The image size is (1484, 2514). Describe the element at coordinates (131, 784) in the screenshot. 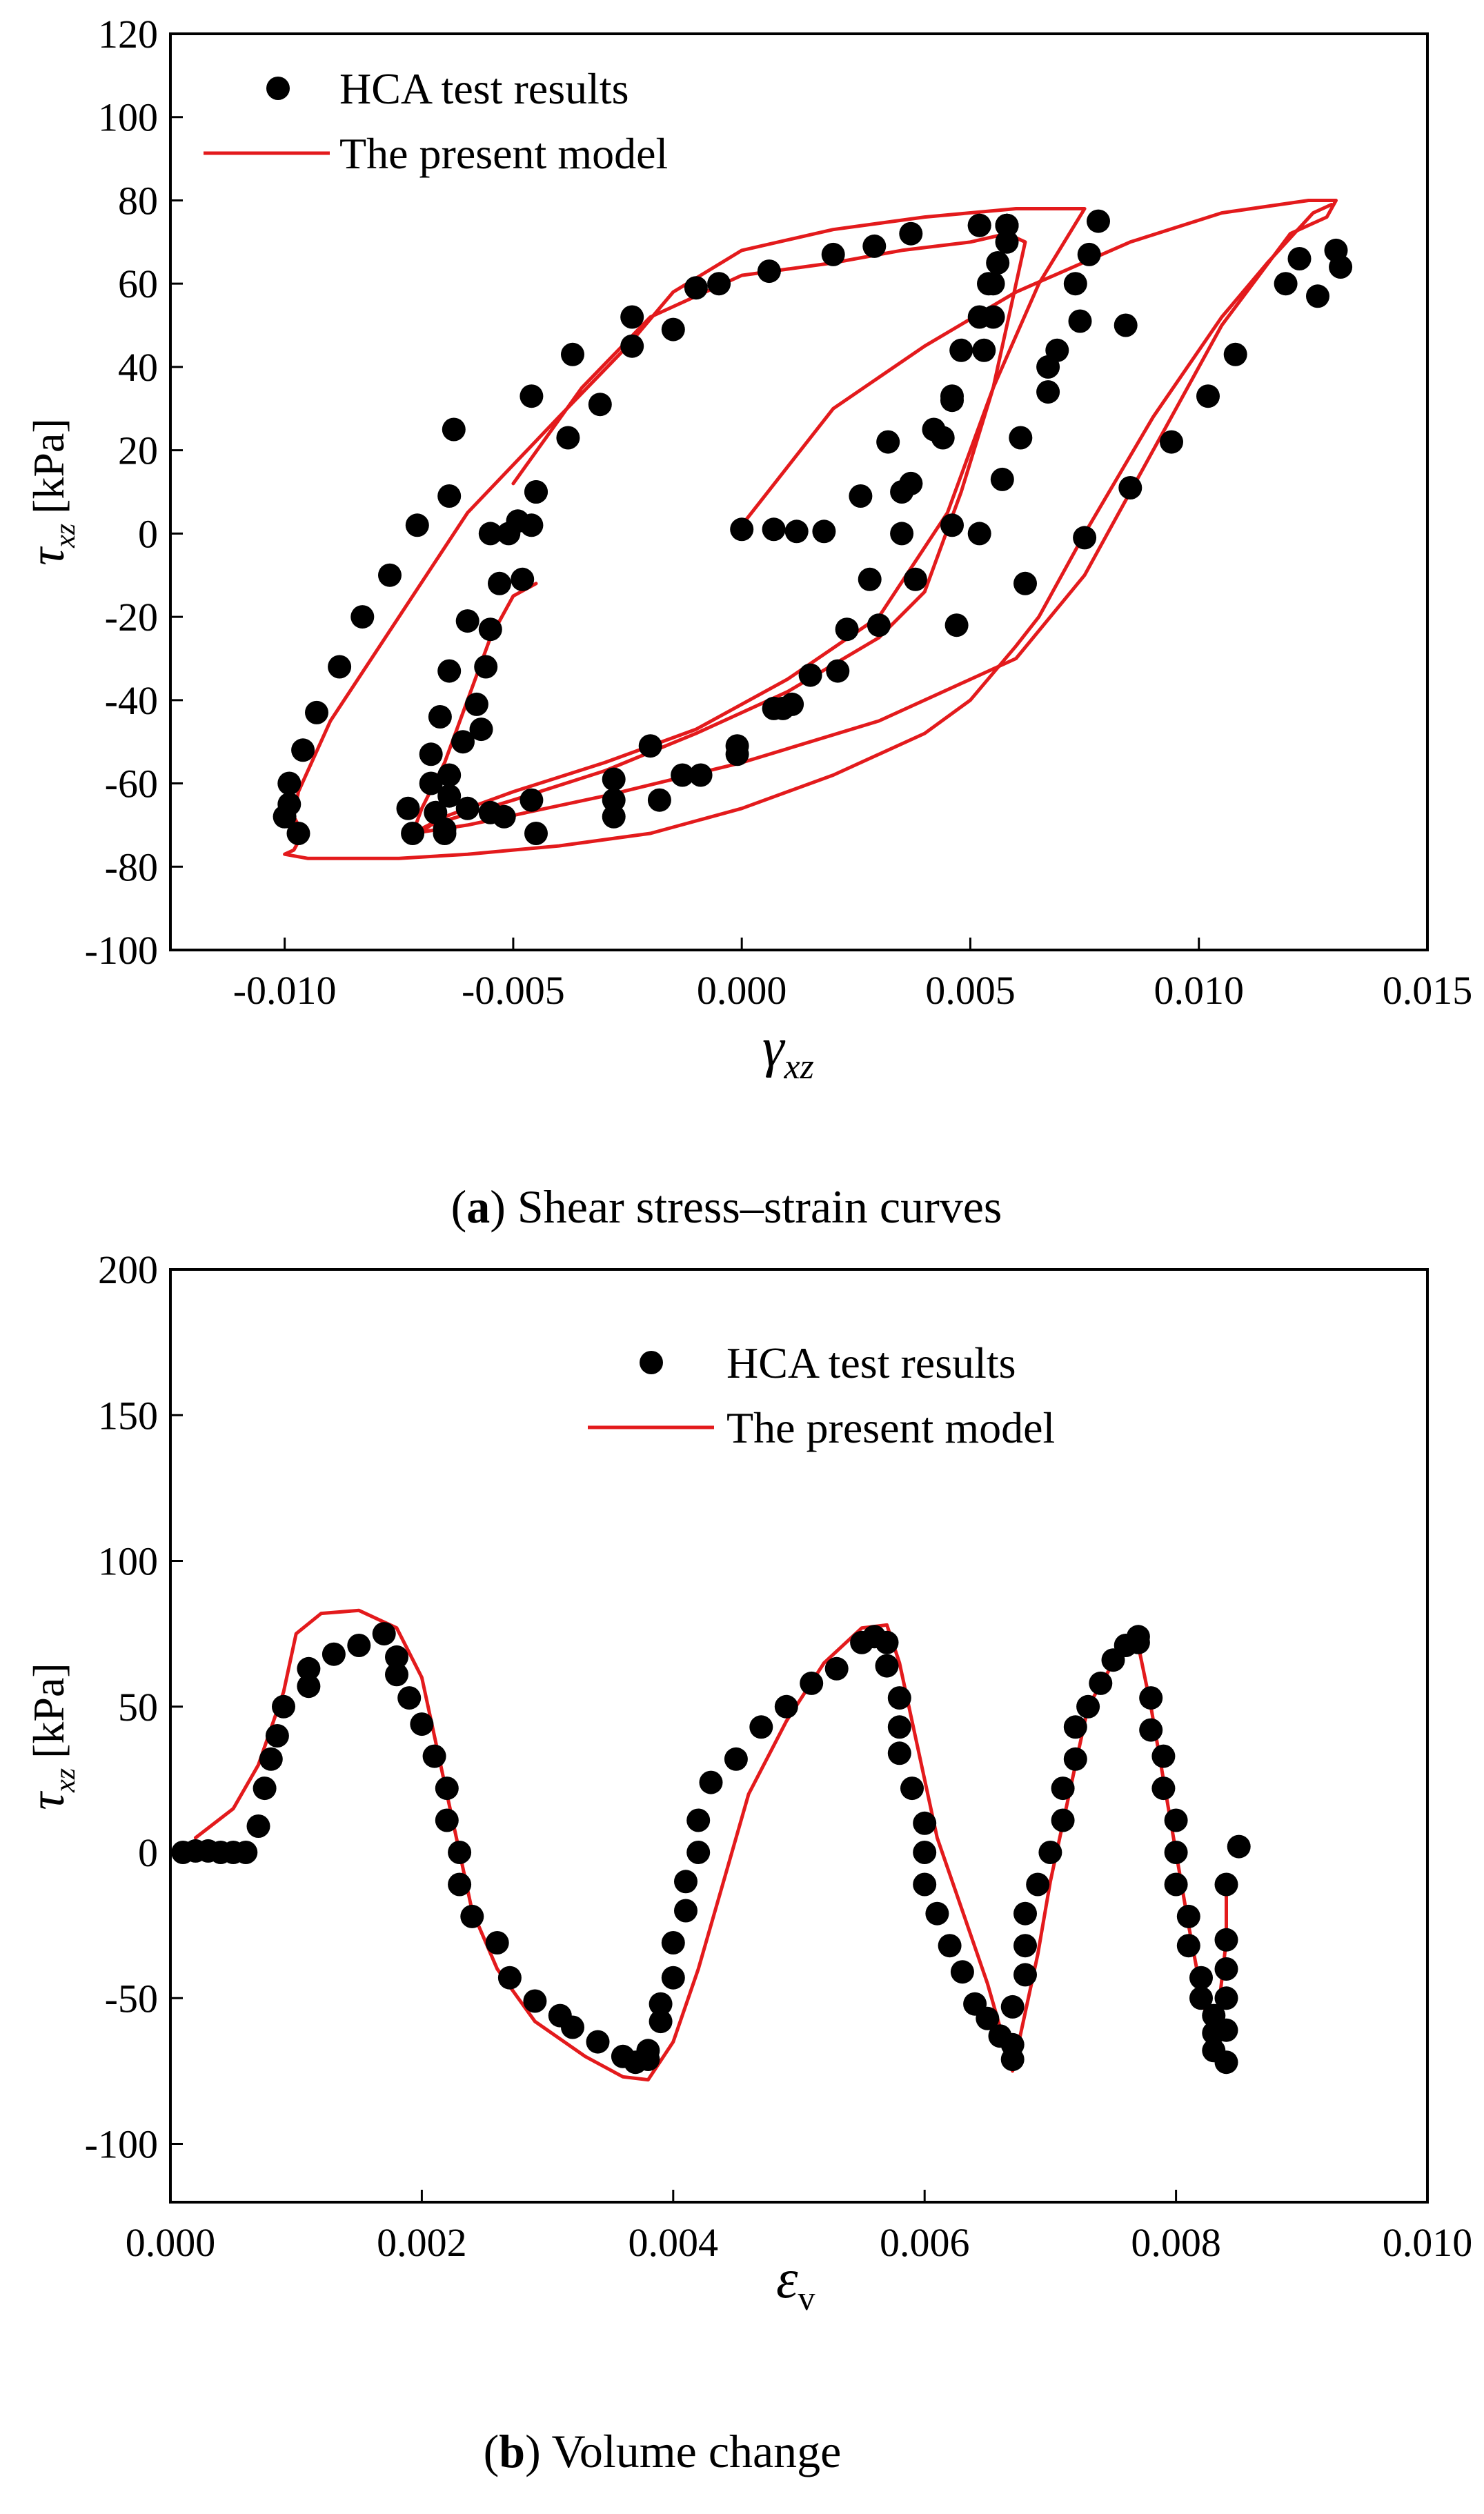

I see `y-tick-label: -60` at that location.